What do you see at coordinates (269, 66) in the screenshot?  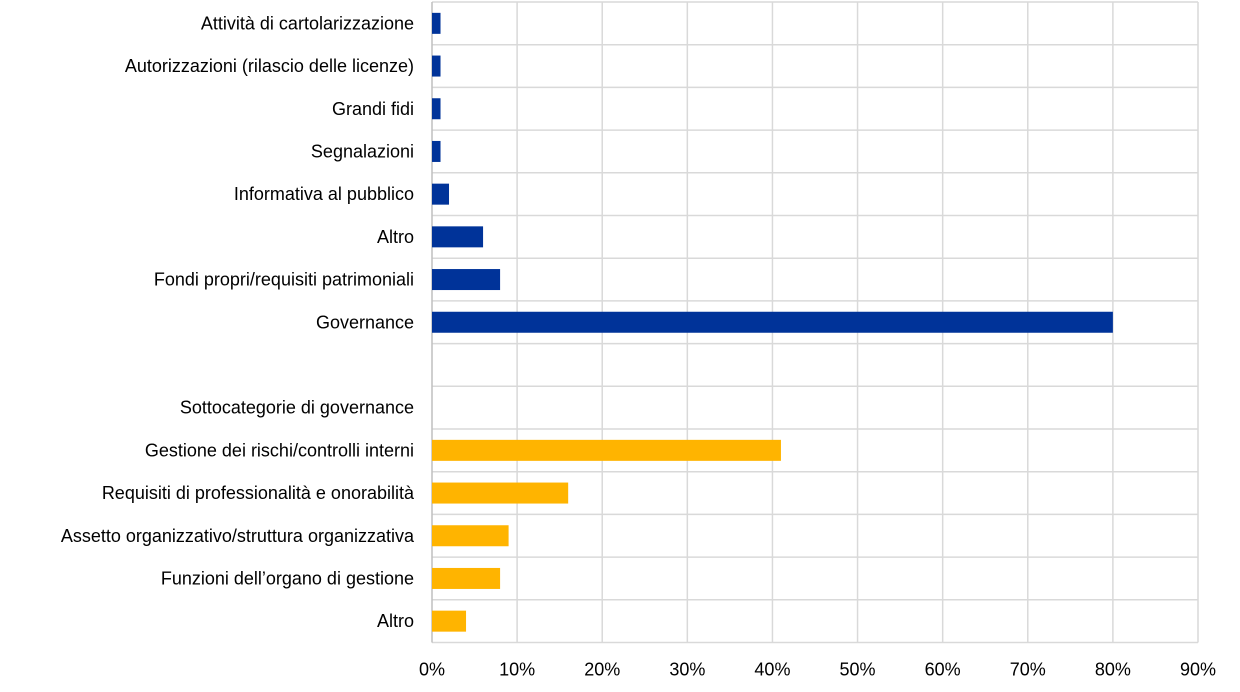 I see `category-label: Autorizzazioni (rilascio delle licenze)` at bounding box center [269, 66].